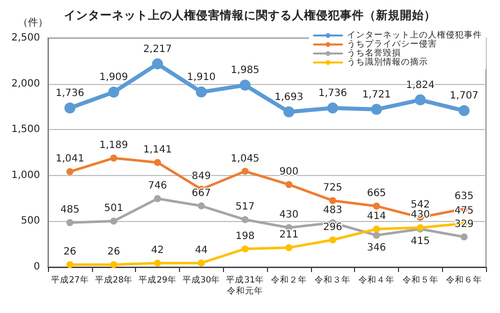 This screenshot has height=313, width=500. Describe the element at coordinates (245, 70) in the screenshot. I see `data-label: 1,985` at that location.